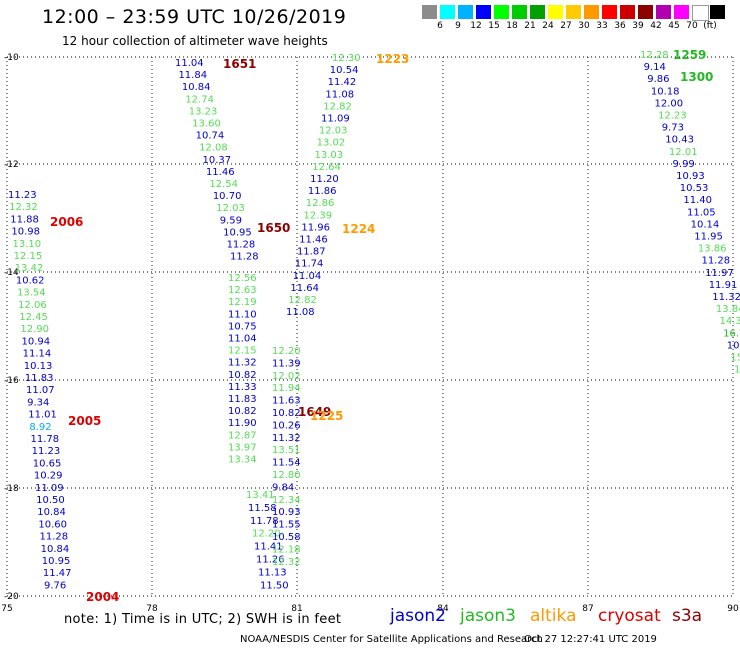 The image size is (740, 650). What do you see at coordinates (39, 378) in the screenshot?
I see `wave-height-label: 11.83` at bounding box center [39, 378].